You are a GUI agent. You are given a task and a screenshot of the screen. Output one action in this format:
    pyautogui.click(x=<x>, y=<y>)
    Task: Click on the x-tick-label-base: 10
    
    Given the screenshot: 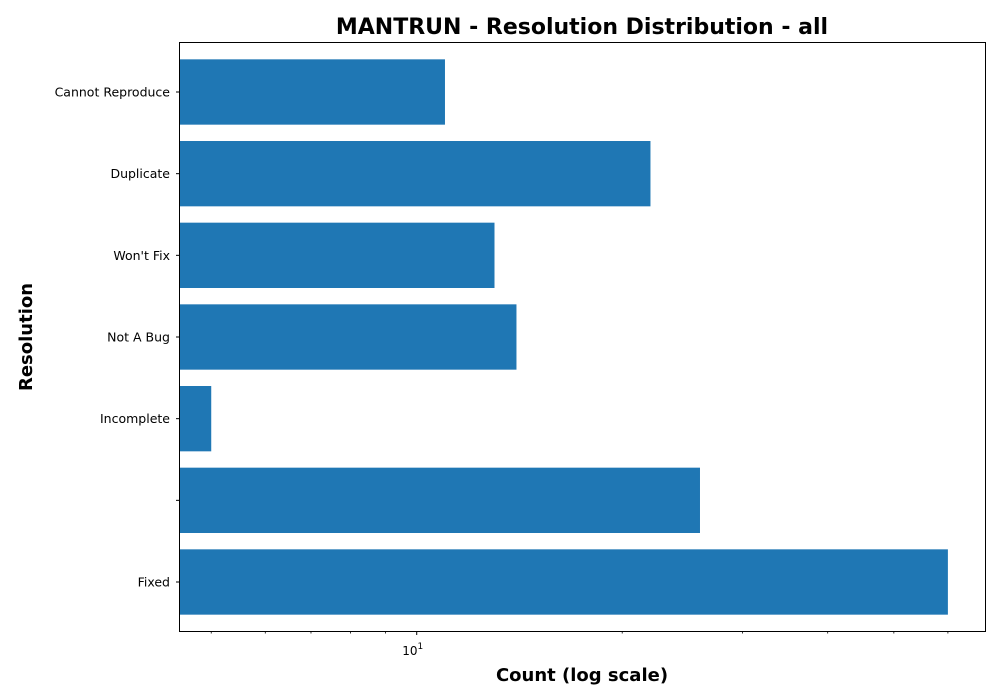 What is the action you would take?
    pyautogui.click(x=409, y=651)
    